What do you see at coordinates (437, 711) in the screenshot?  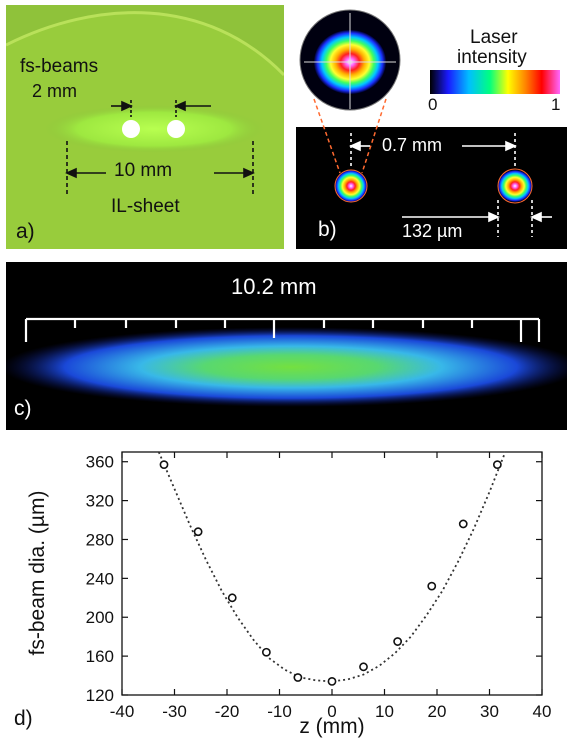 I see `x-tick-label: 20` at bounding box center [437, 711].